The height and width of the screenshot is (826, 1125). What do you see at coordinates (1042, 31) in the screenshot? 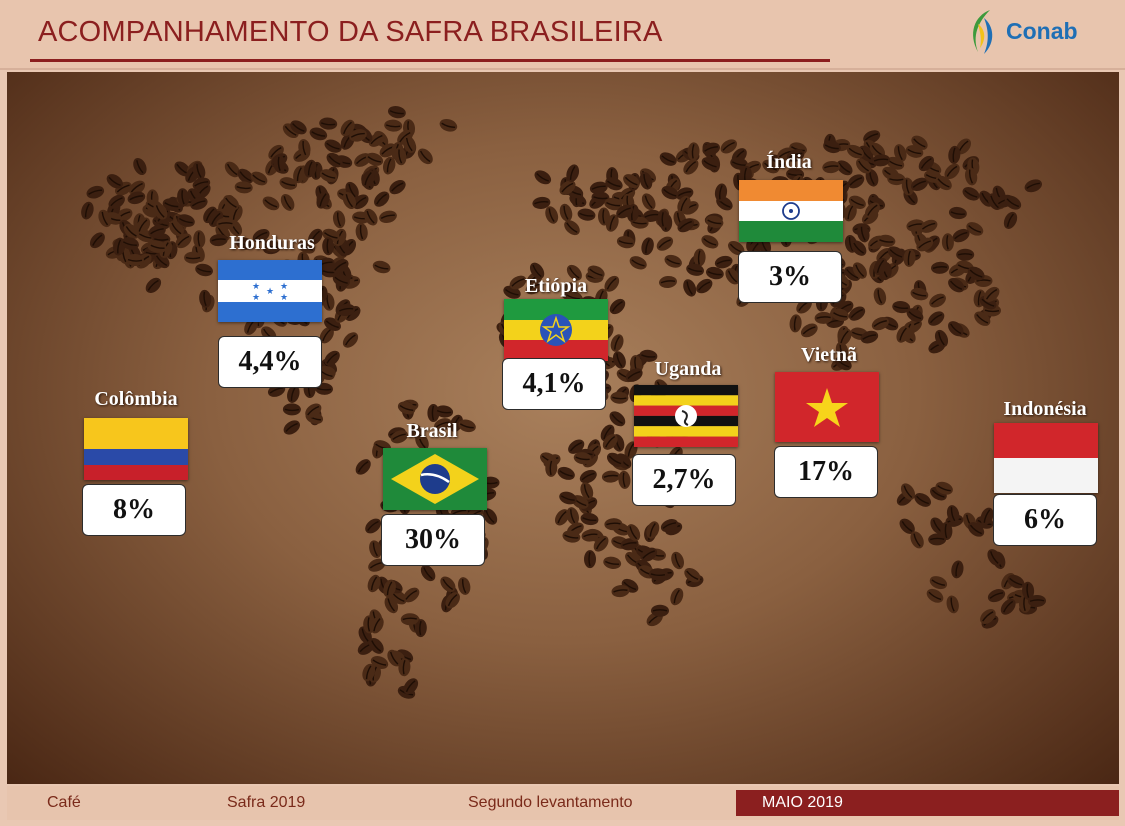
I see `conab-logo-text: Conab` at bounding box center [1042, 31].